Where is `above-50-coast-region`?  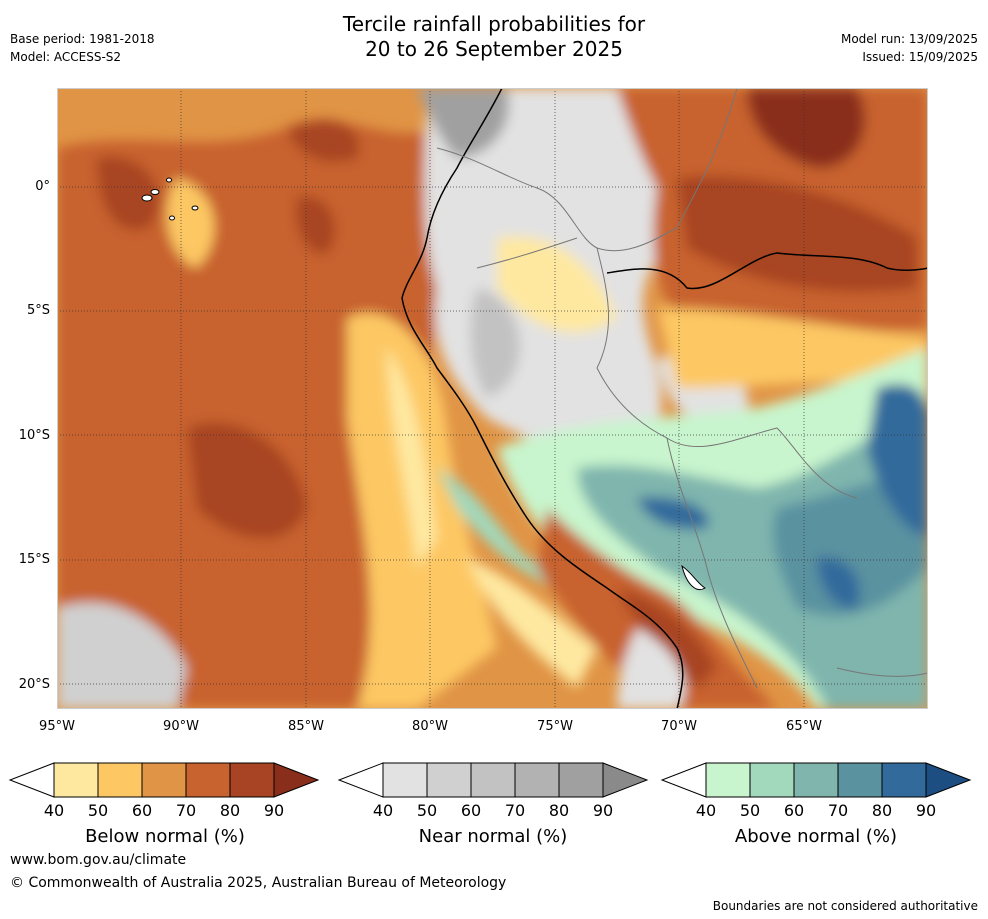 above-50-coast-region is located at coordinates (501, 528).